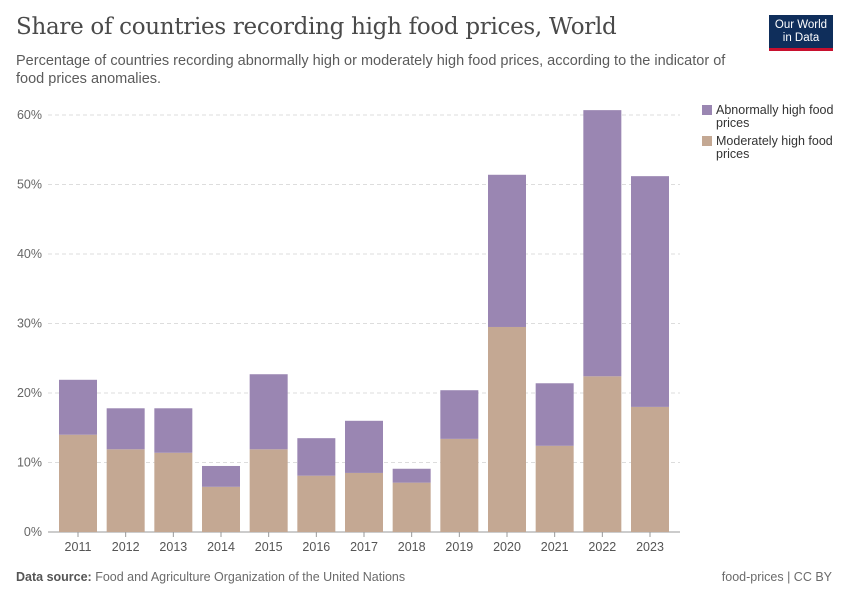  What do you see at coordinates (316, 547) in the screenshot?
I see `x-tick-label: 2016` at bounding box center [316, 547].